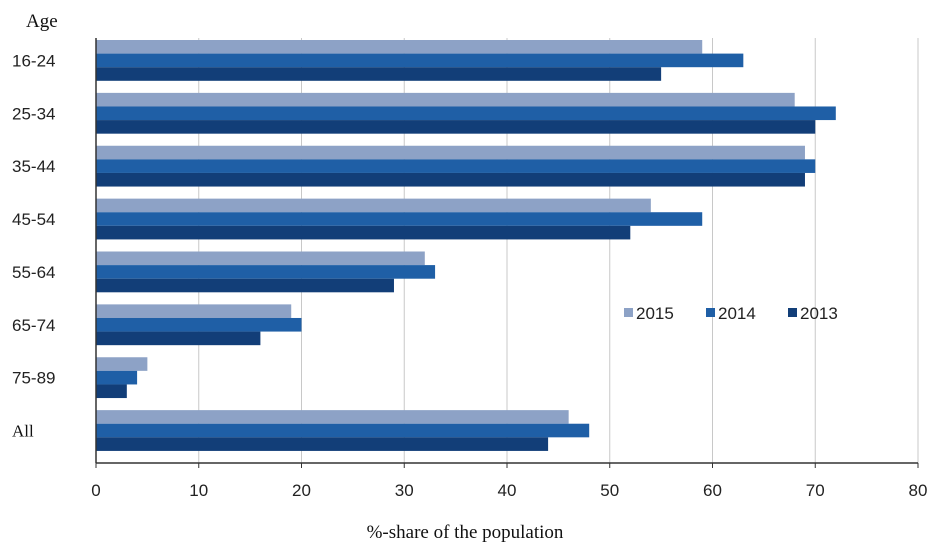 This screenshot has height=549, width=929. Describe the element at coordinates (819, 313) in the screenshot. I see `legend-label: 2013` at that location.